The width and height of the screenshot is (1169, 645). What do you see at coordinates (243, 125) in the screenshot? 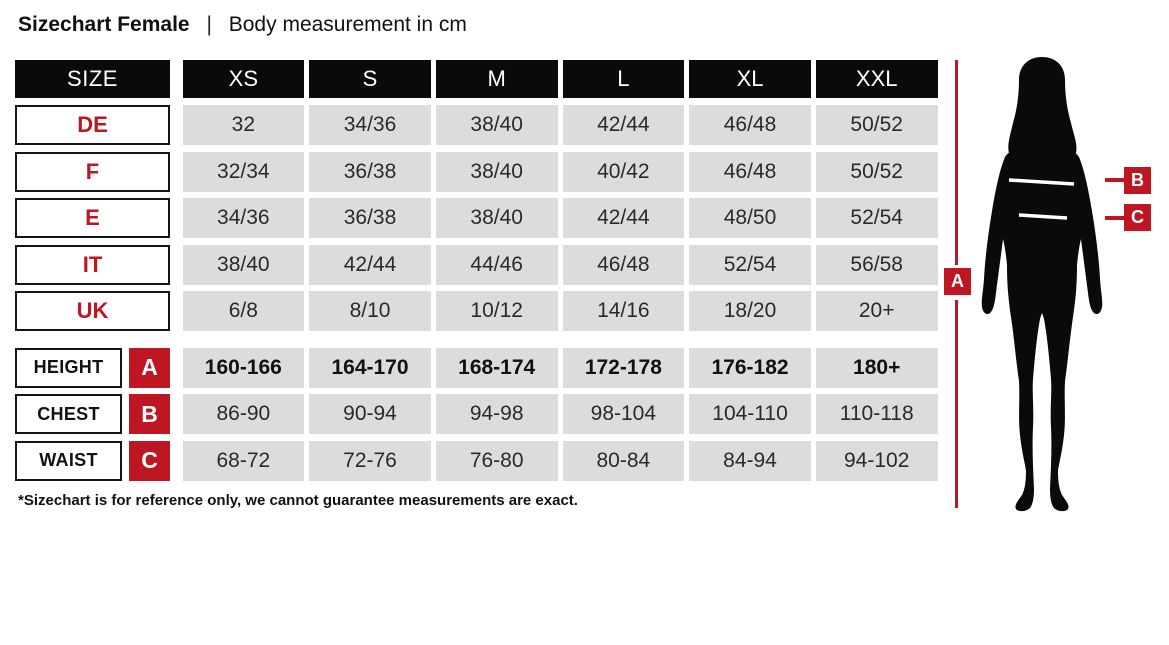
I see `size-cell: 32` at bounding box center [243, 125].